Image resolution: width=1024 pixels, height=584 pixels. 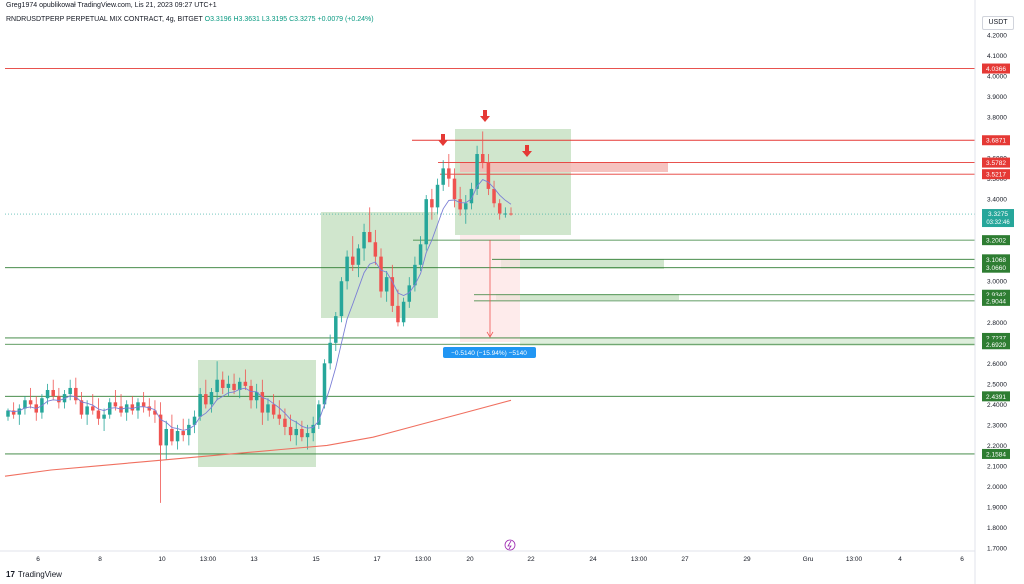 What do you see at coordinates (998, 218) in the screenshot?
I see `current-price-tag` at bounding box center [998, 218].